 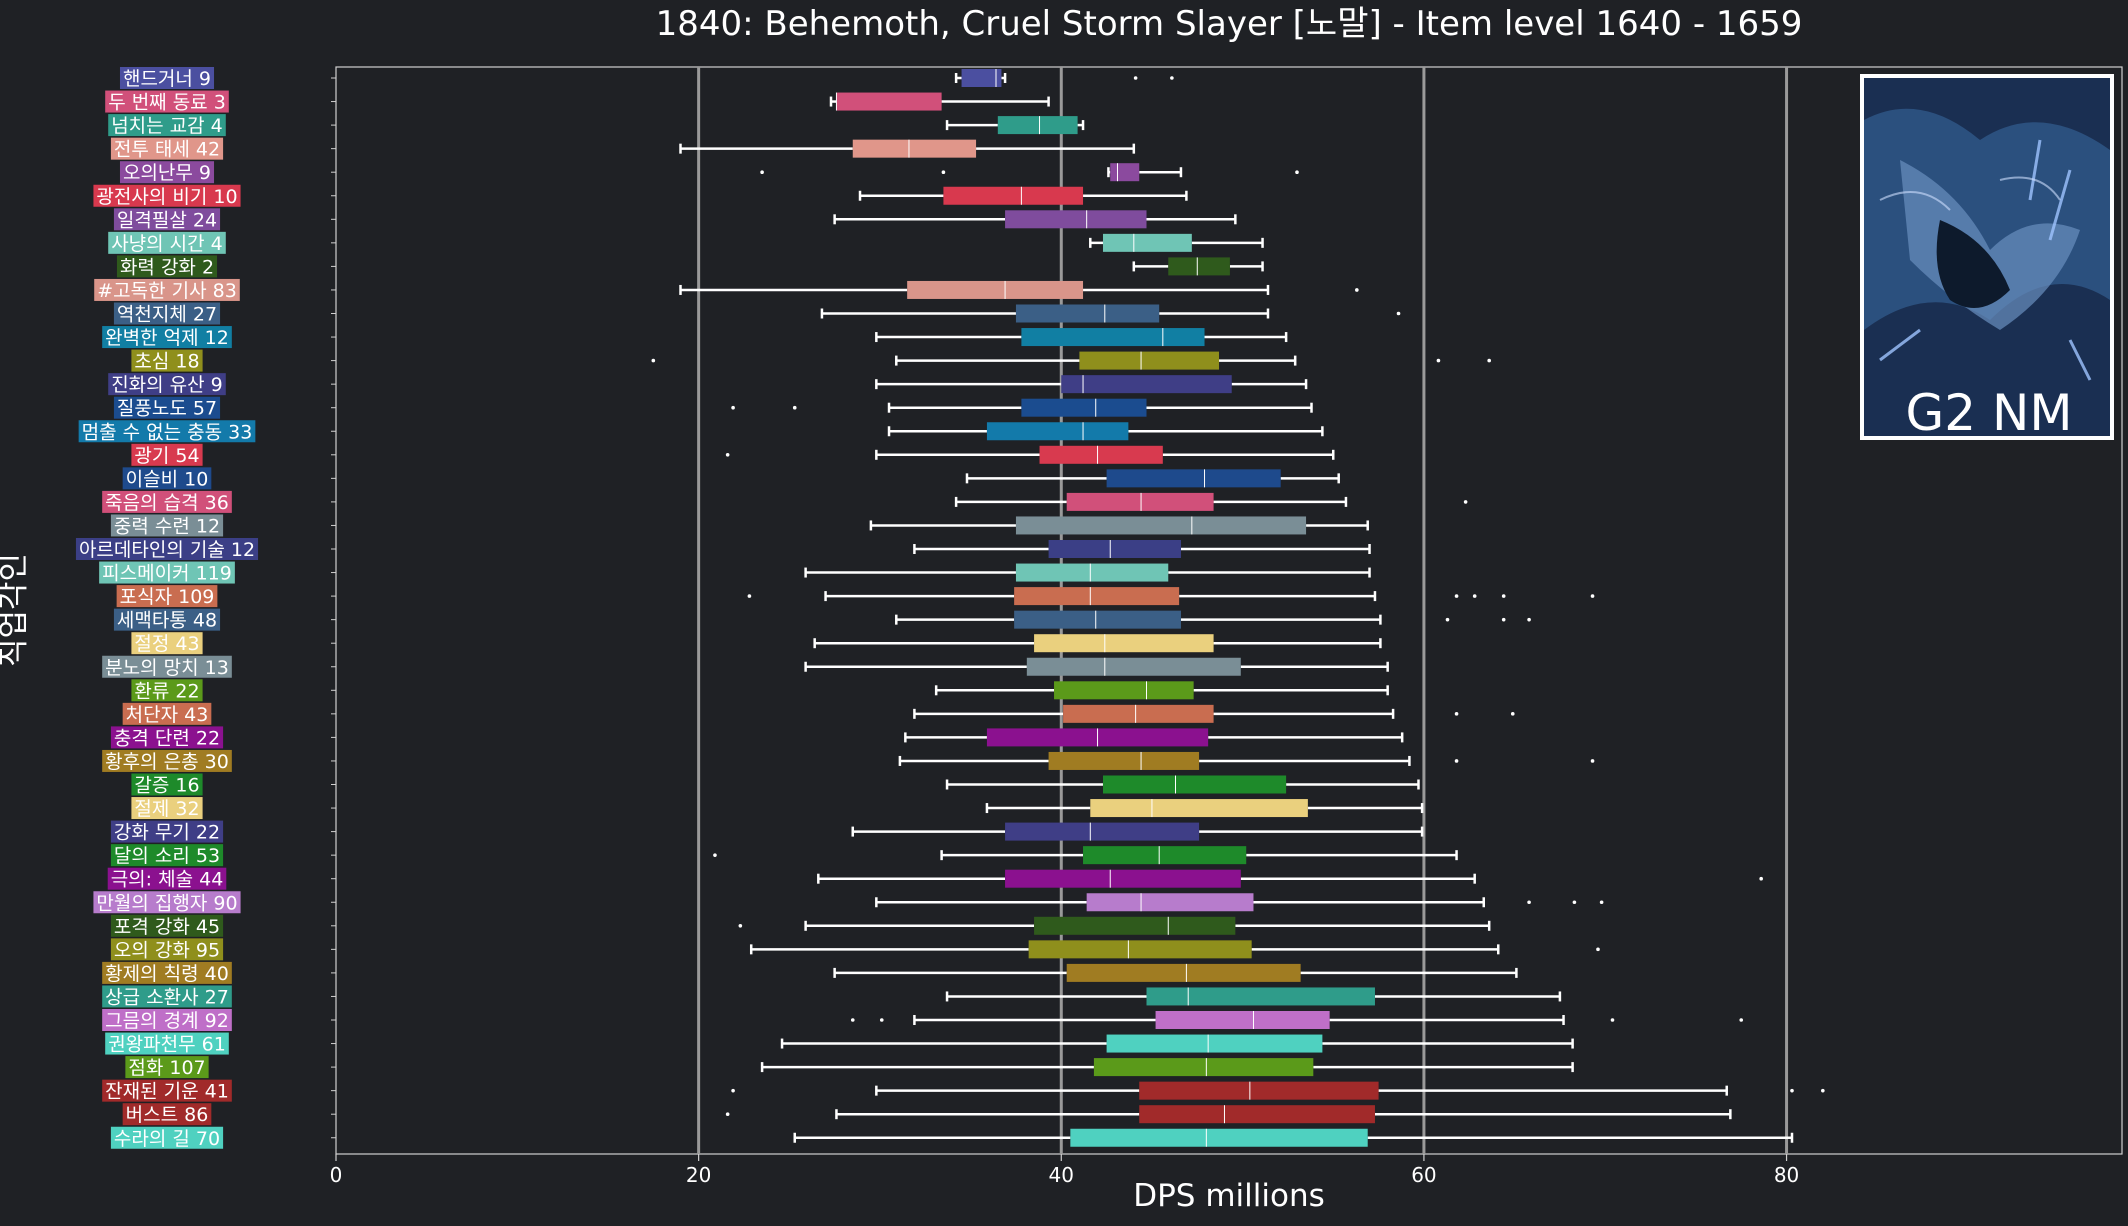 What do you see at coordinates (167, 974) in the screenshot?
I see `y-tick-label-text: 황제의 칙령 40` at bounding box center [167, 974].